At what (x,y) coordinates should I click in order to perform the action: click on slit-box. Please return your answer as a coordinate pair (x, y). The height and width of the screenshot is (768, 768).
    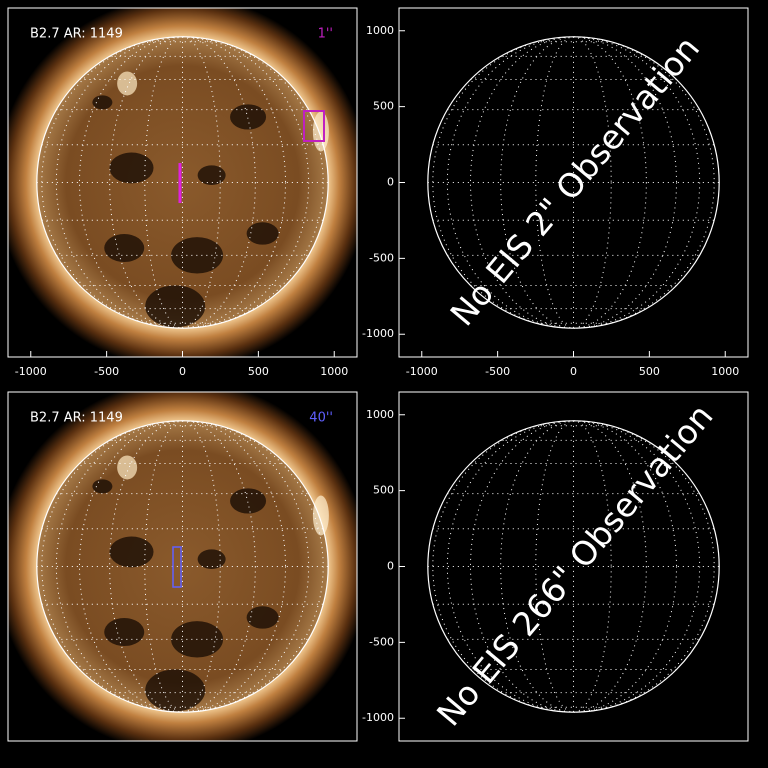
    Looking at the image, I should click on (177, 567).